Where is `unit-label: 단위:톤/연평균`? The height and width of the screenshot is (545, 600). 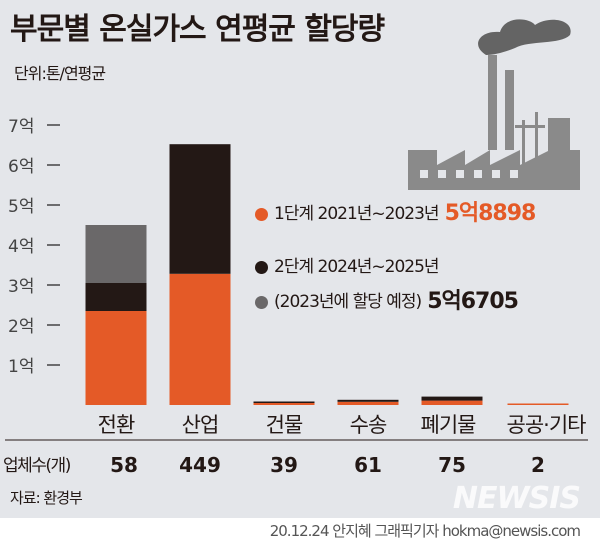 unit-label: 단위:톤/연평균 is located at coordinates (60, 73).